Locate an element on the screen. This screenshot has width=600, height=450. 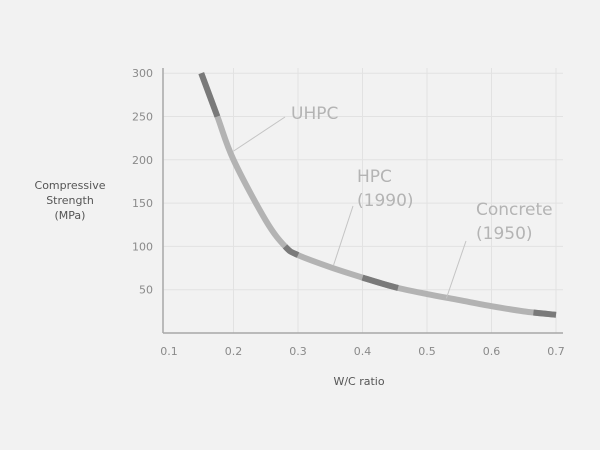
x-ticks: 0.1 0.2 0.3 0.4 0.5 0.6 0.7 is located at coordinates (362, 351).